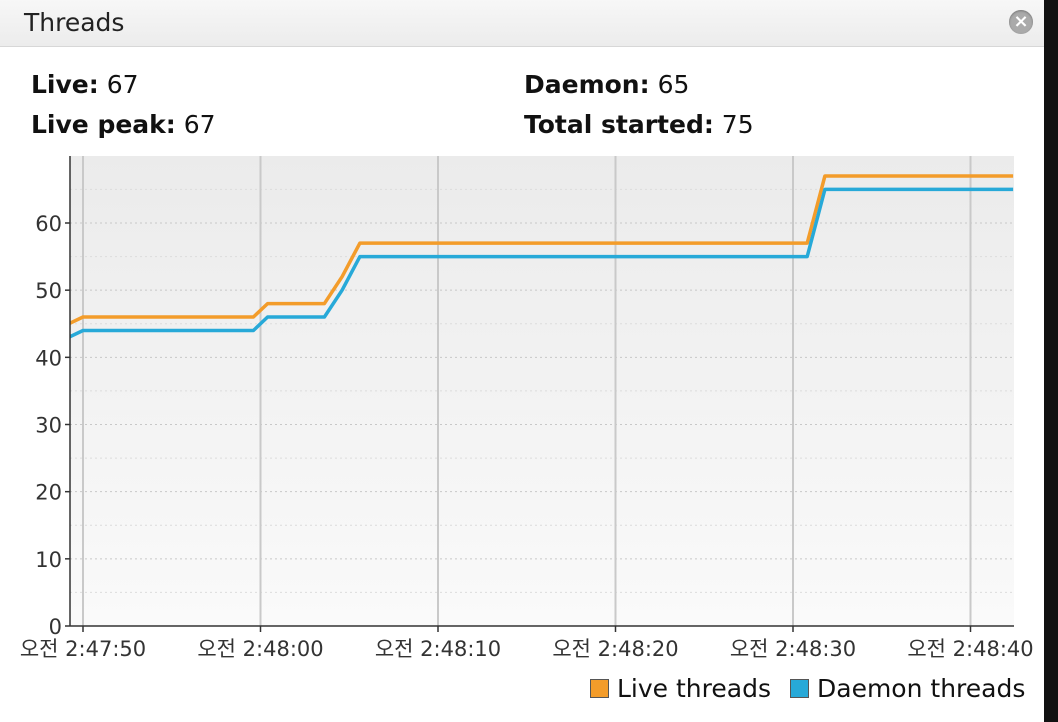 Image resolution: width=1058 pixels, height=722 pixels. What do you see at coordinates (921, 688) in the screenshot?
I see `legend-daemon-label: Daemon threads` at bounding box center [921, 688].